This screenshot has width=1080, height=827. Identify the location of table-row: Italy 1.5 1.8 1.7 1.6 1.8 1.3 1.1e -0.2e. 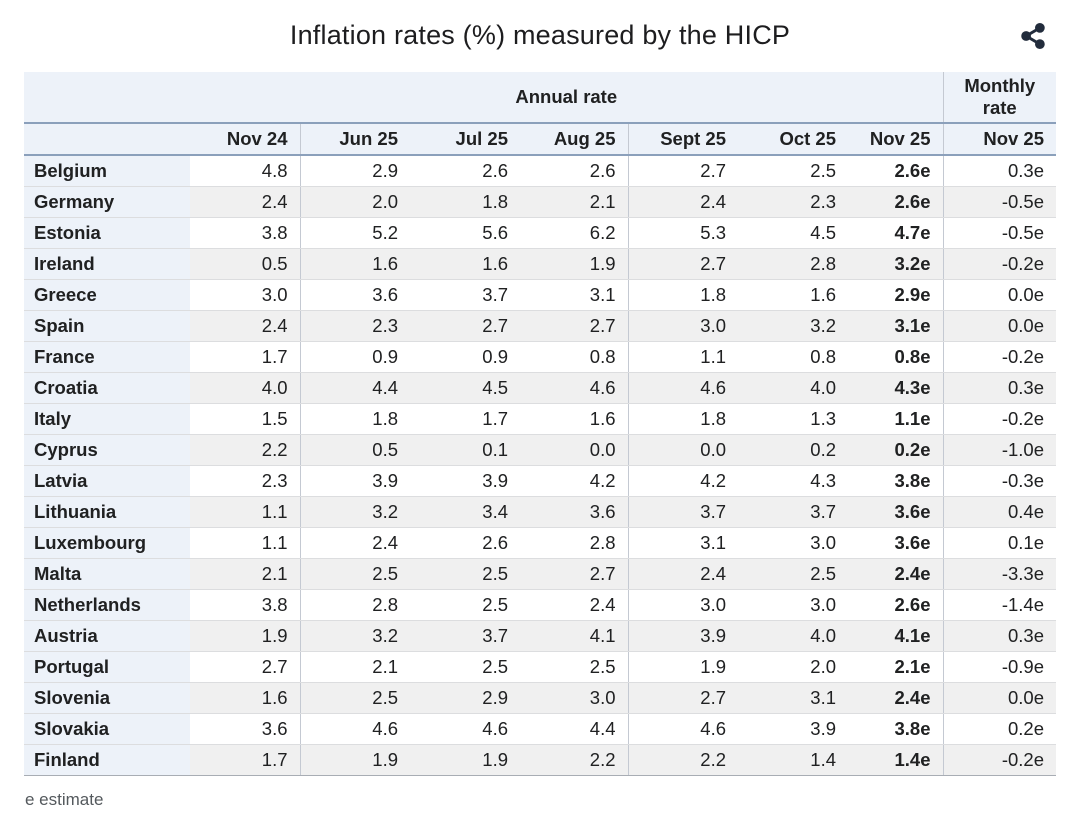
(540, 419).